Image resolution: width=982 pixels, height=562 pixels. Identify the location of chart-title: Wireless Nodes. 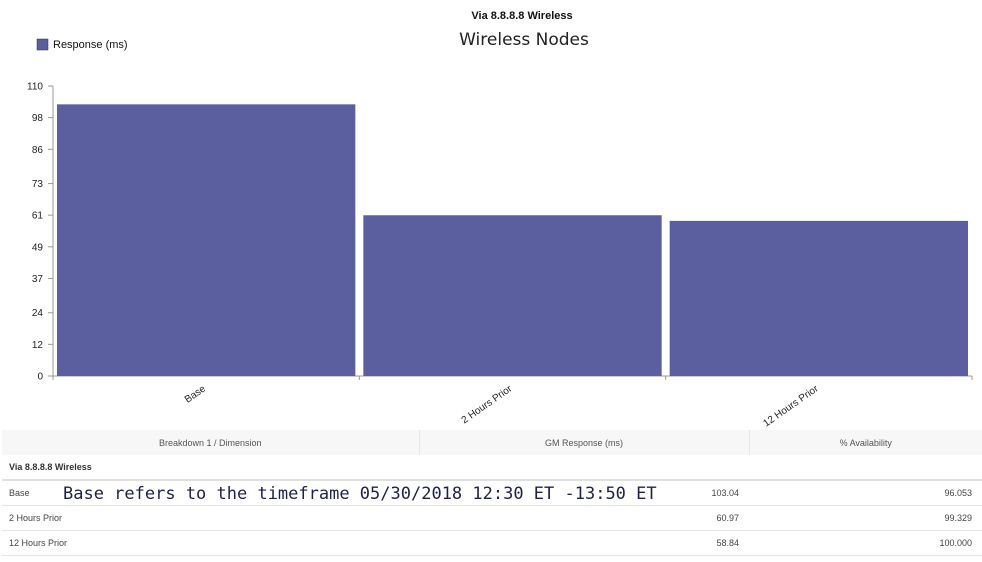
(524, 40).